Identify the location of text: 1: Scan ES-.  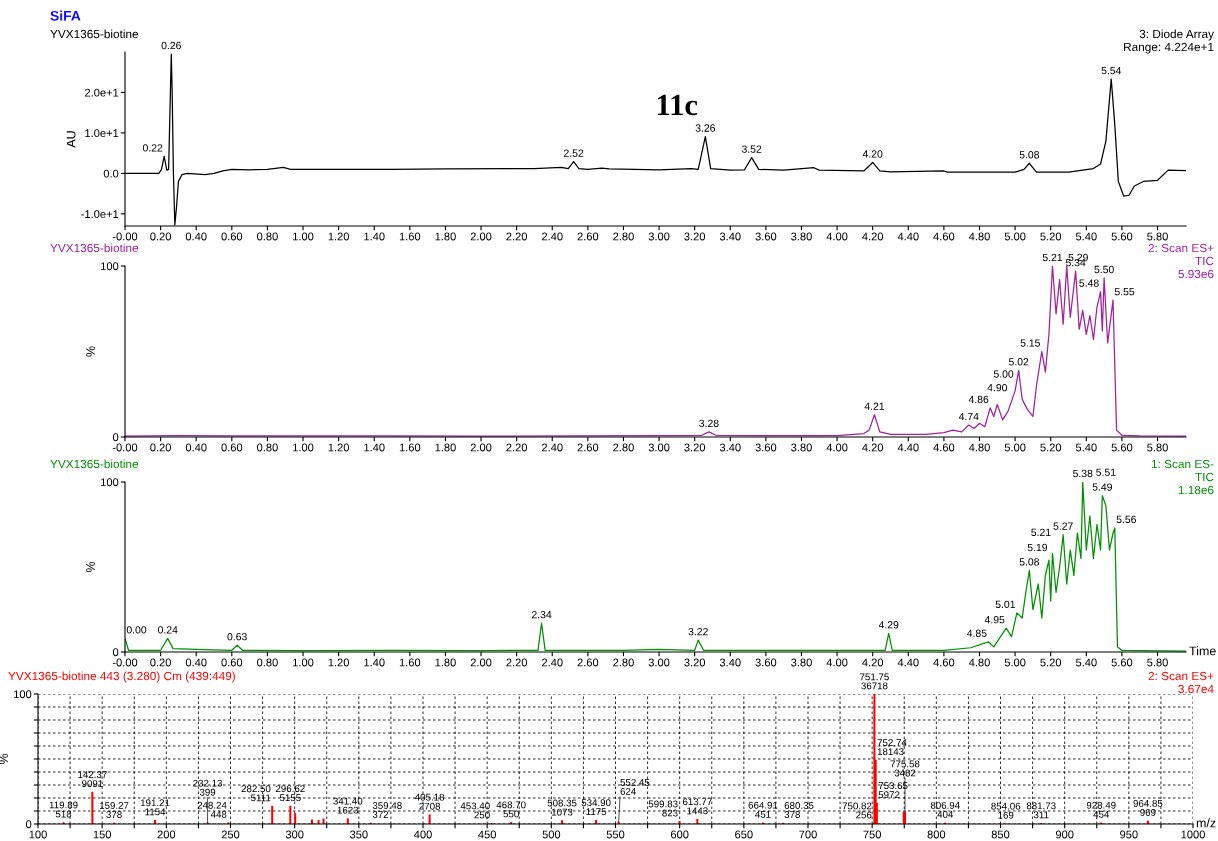
(1182, 464).